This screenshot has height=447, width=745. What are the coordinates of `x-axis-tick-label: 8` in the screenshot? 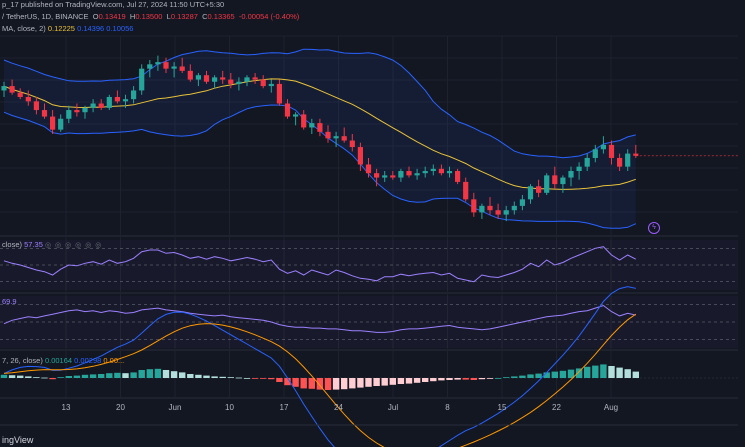 It's located at (447, 407).